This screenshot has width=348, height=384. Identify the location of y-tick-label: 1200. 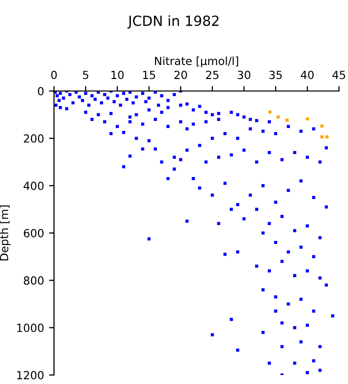
(30, 375).